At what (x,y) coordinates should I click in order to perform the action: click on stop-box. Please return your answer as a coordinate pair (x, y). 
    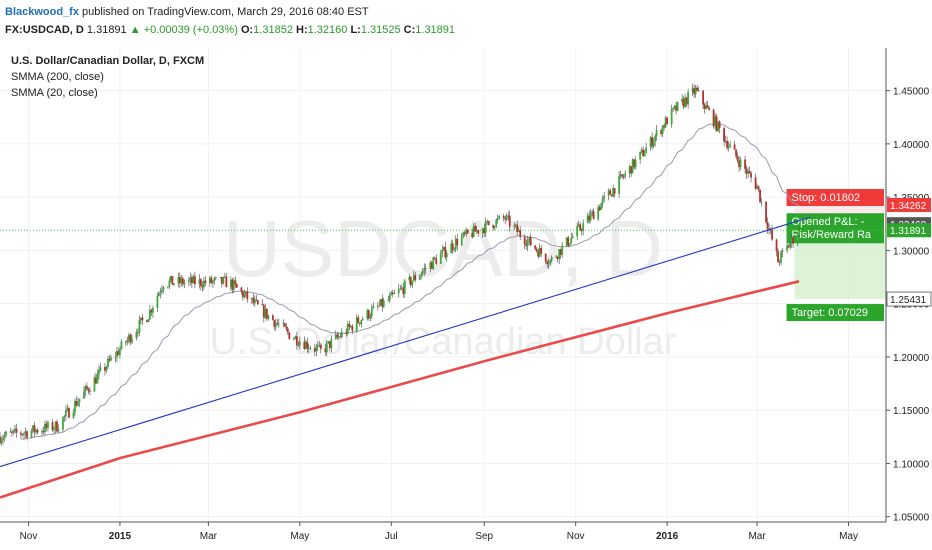
    Looking at the image, I should click on (835, 197).